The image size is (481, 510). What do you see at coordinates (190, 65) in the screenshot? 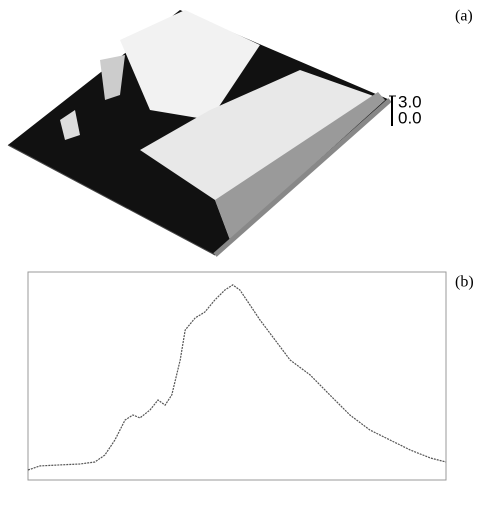
I see `surface-highlight` at bounding box center [190, 65].